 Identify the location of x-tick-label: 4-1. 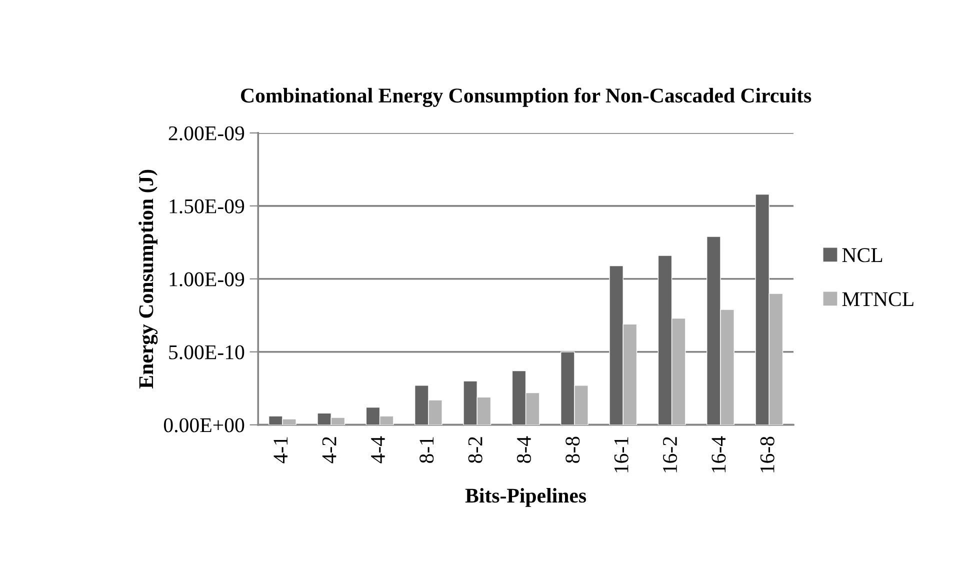
(281, 450).